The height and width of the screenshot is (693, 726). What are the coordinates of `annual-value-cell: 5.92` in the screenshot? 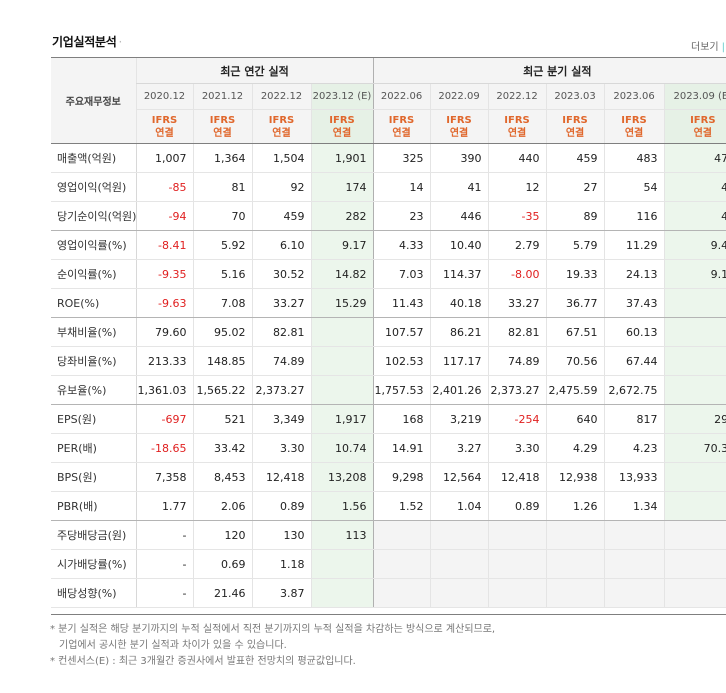 It's located at (222, 245).